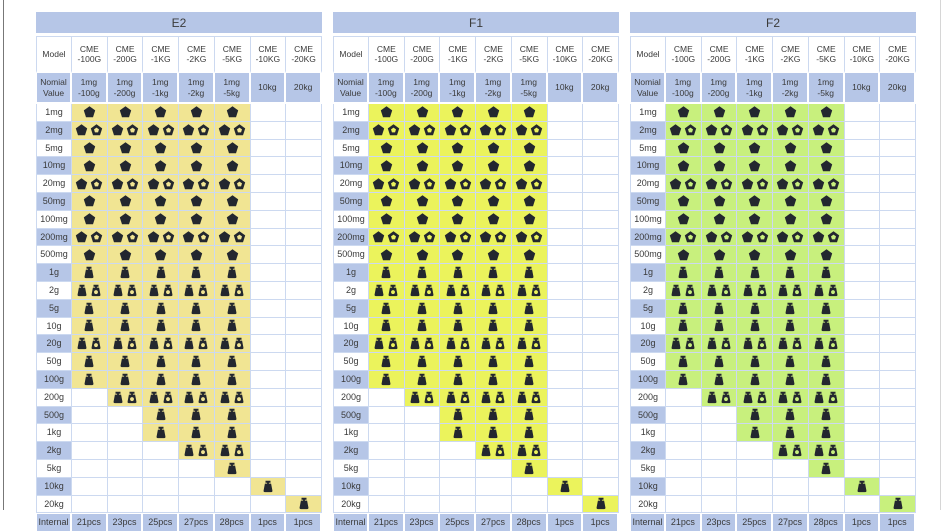 The image size is (942, 531). Describe the element at coordinates (54, 113) in the screenshot. I see `row-label: 1mg` at that location.